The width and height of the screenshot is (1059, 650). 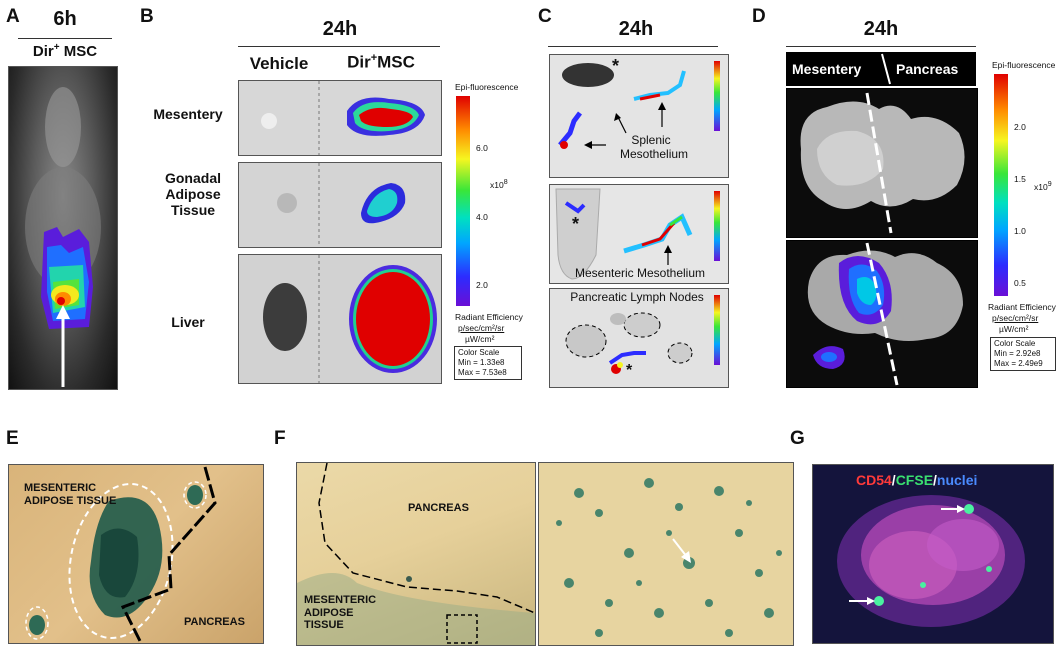 What do you see at coordinates (56, 47) in the screenshot?
I see `panel-a-label-sup: +` at bounding box center [56, 47].